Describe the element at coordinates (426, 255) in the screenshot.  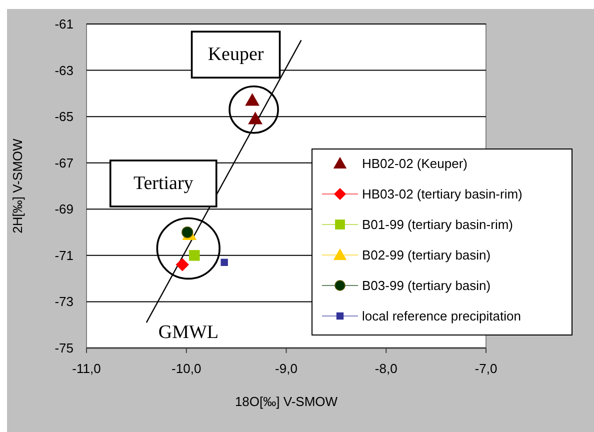
I see `legend-label: B02-99 (tertiary basin)` at that location.